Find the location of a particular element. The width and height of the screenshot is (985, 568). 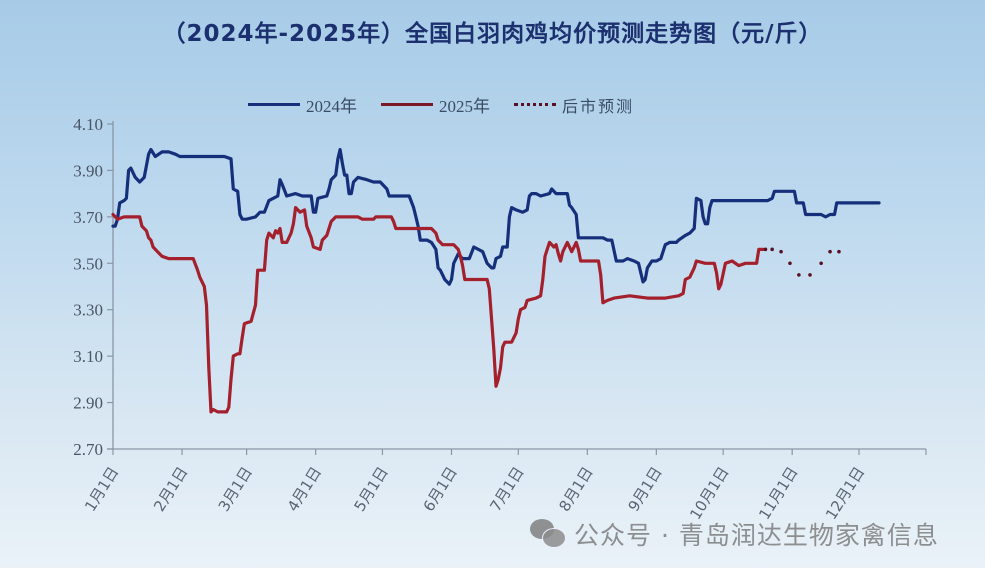

x-tick-label: 7月1日 is located at coordinates (506, 489).